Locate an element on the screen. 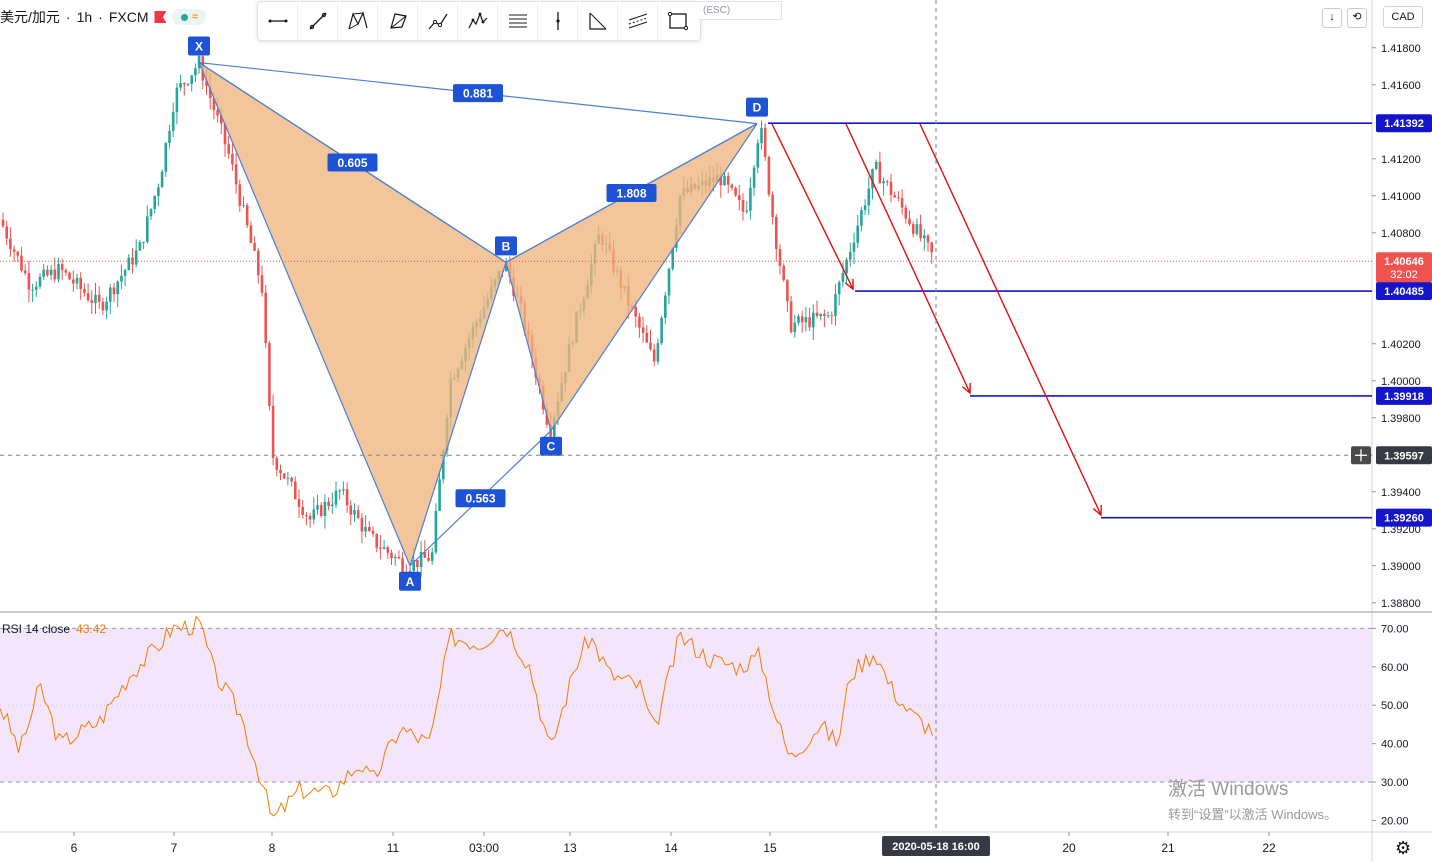 This screenshot has width=1432, height=862. xabcd-pattern-icon is located at coordinates (358, 21).